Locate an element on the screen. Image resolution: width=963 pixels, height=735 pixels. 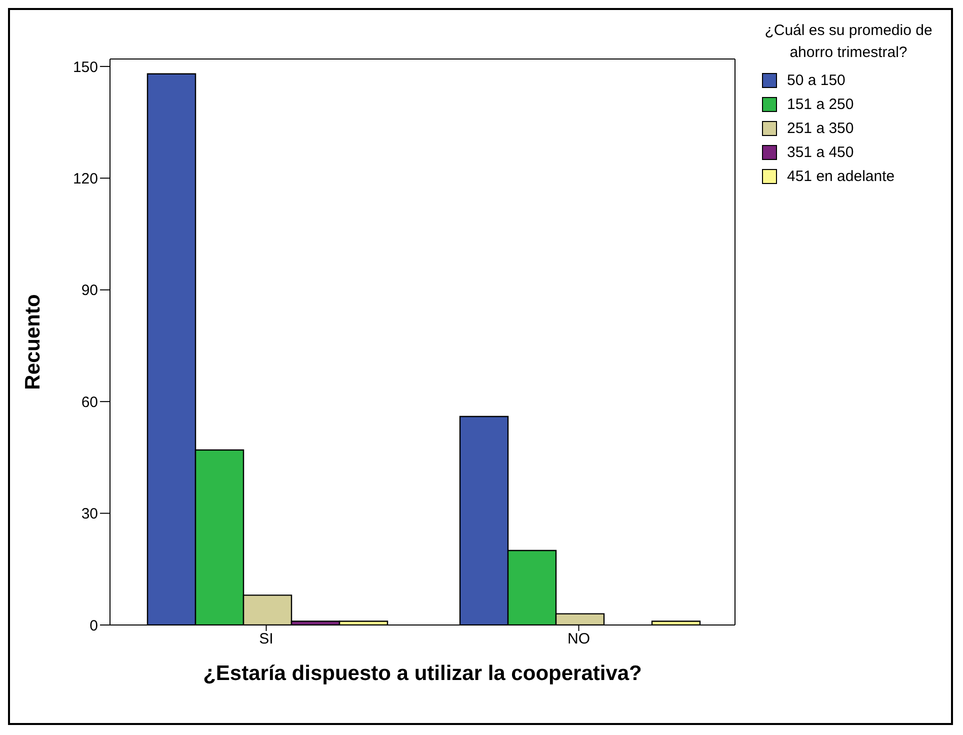
y-axis-title: Recuento is located at coordinates (32, 342).